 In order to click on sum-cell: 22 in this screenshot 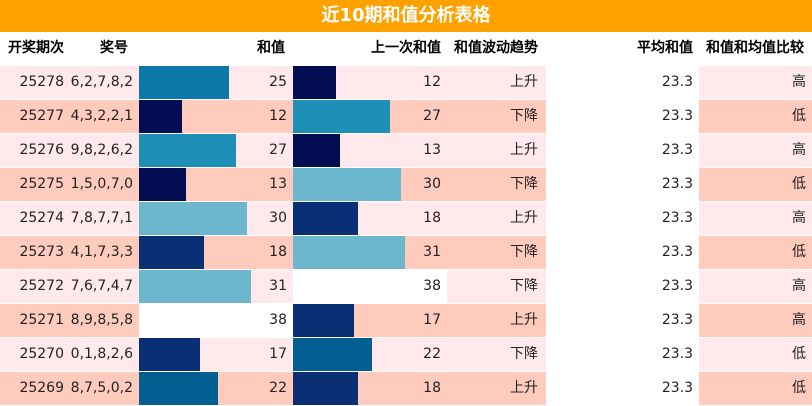, I will do `click(216, 388)`.